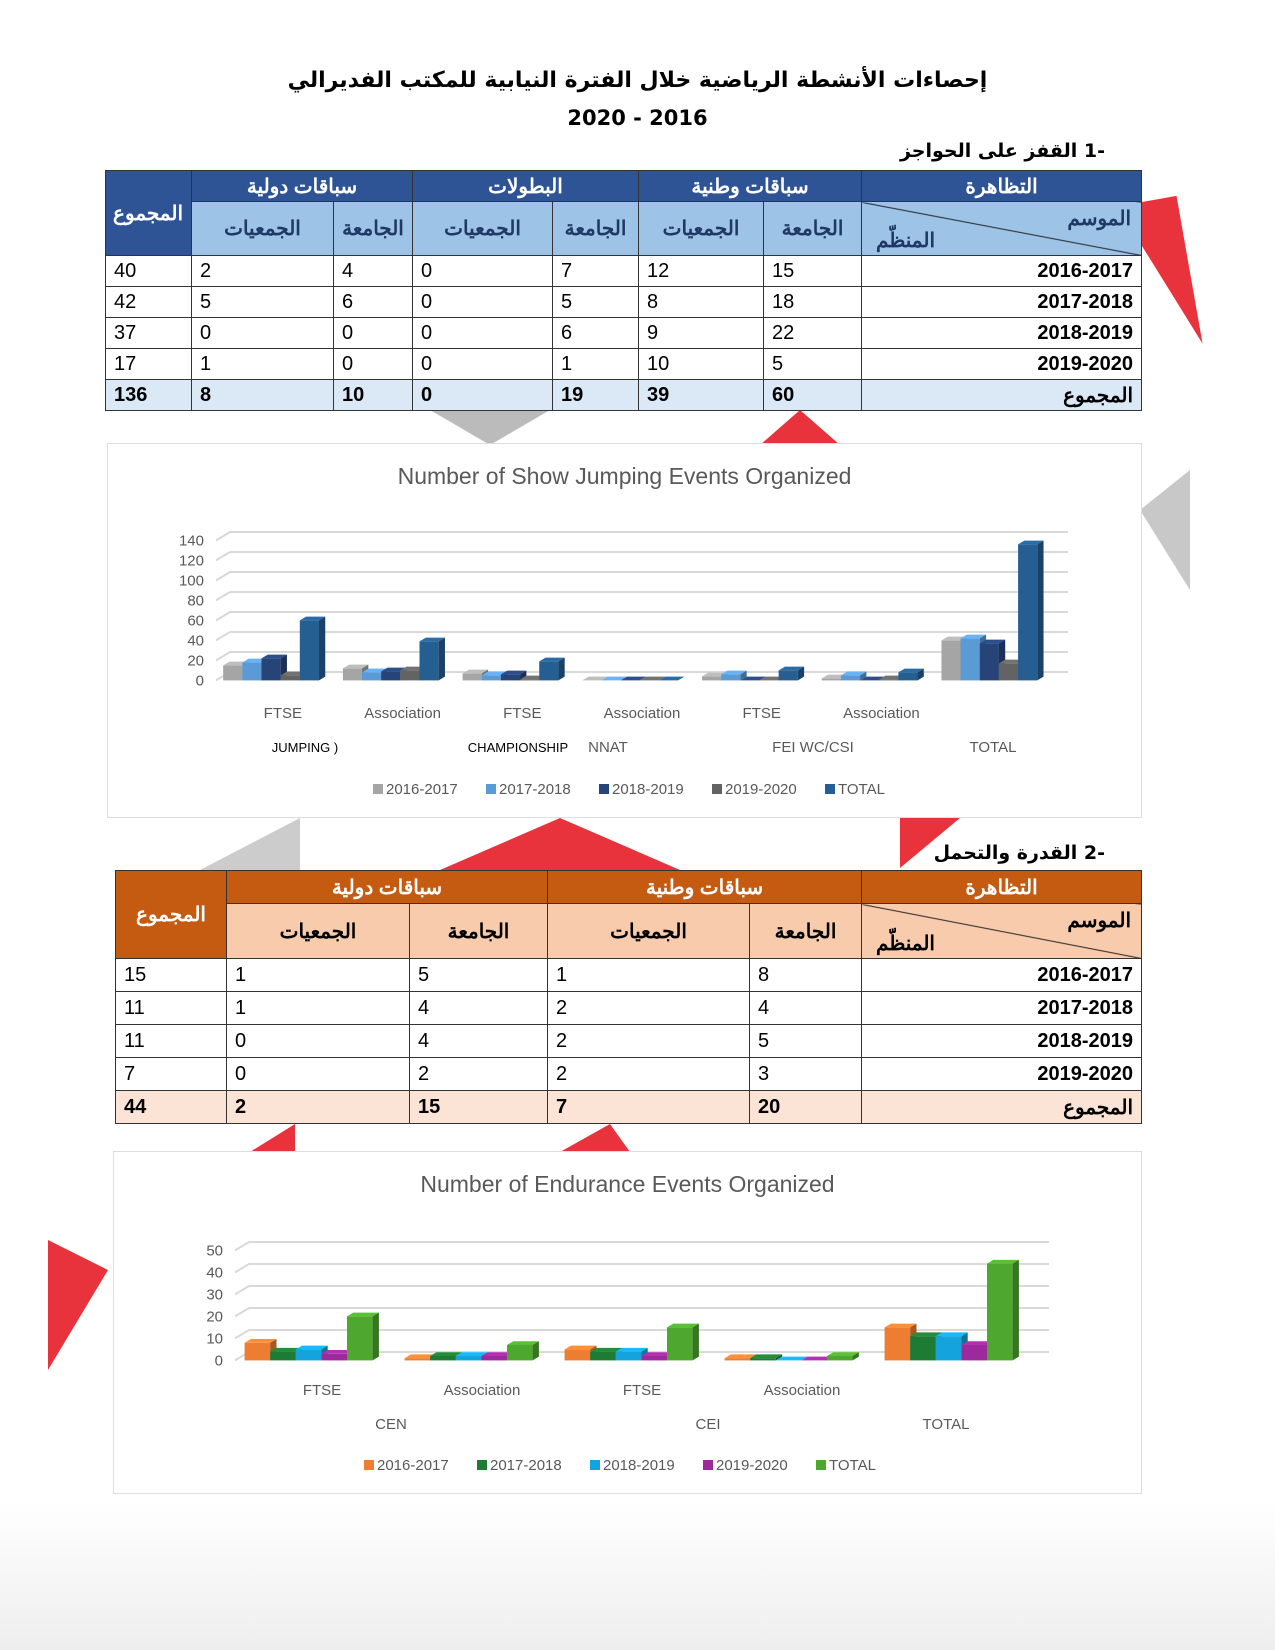  I want to click on value-cell: 40, so click(148, 271).